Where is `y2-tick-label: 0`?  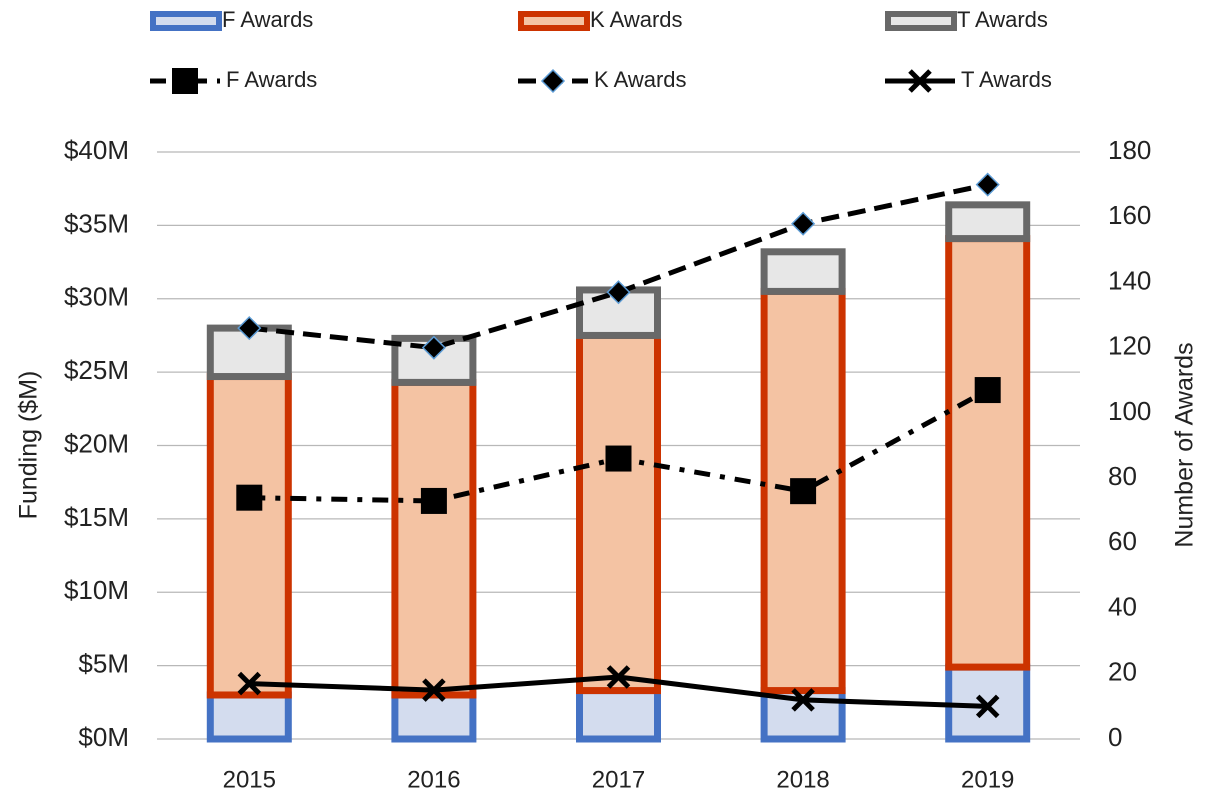 y2-tick-label: 0 is located at coordinates (1115, 737).